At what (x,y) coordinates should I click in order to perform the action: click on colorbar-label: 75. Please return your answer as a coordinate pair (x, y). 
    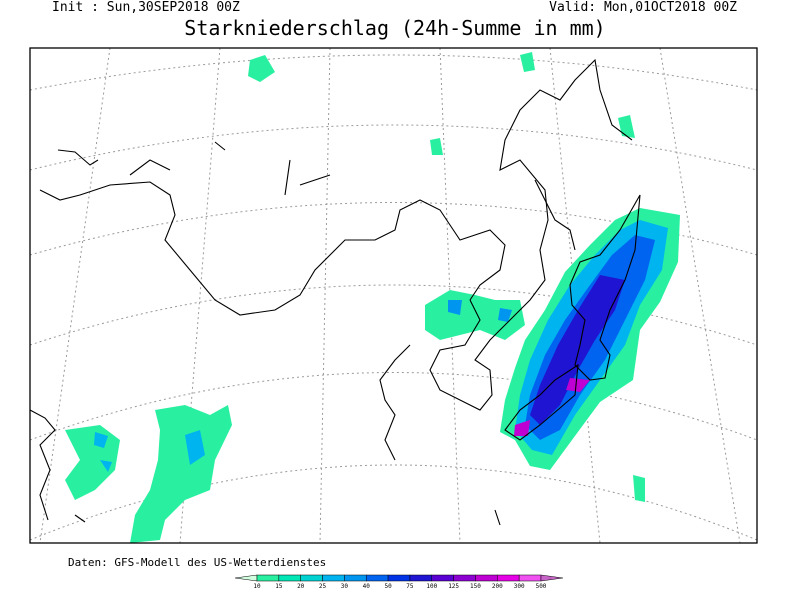
    Looking at the image, I should click on (410, 586).